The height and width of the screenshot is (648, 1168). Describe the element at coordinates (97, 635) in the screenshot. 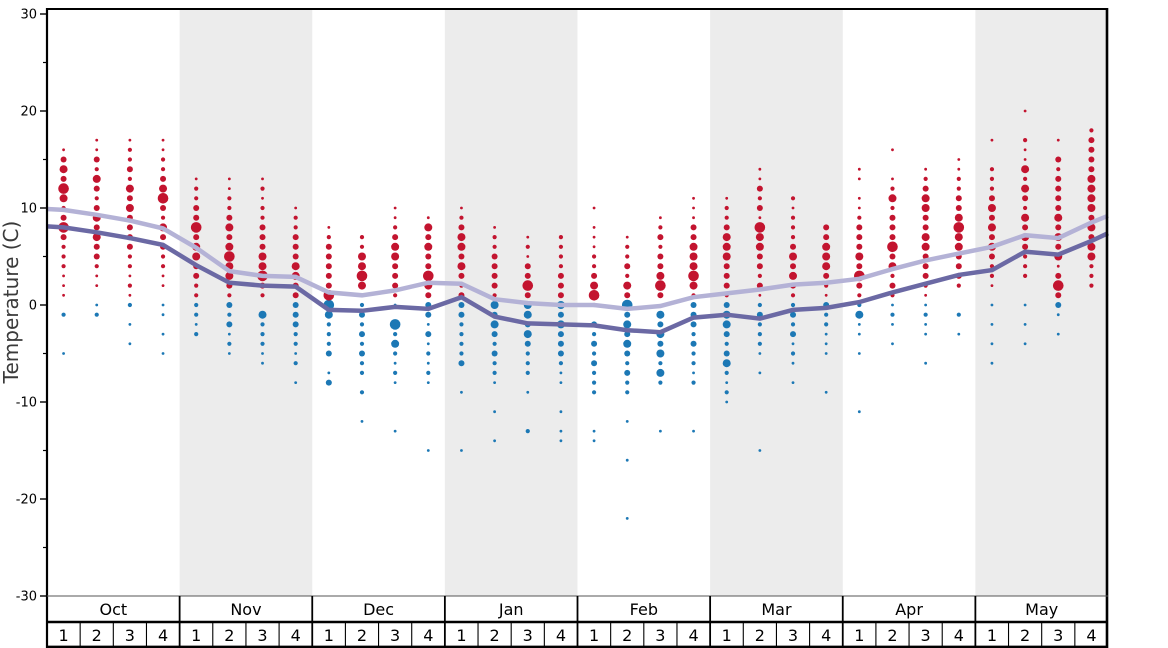

I see `week-label: 2` at that location.